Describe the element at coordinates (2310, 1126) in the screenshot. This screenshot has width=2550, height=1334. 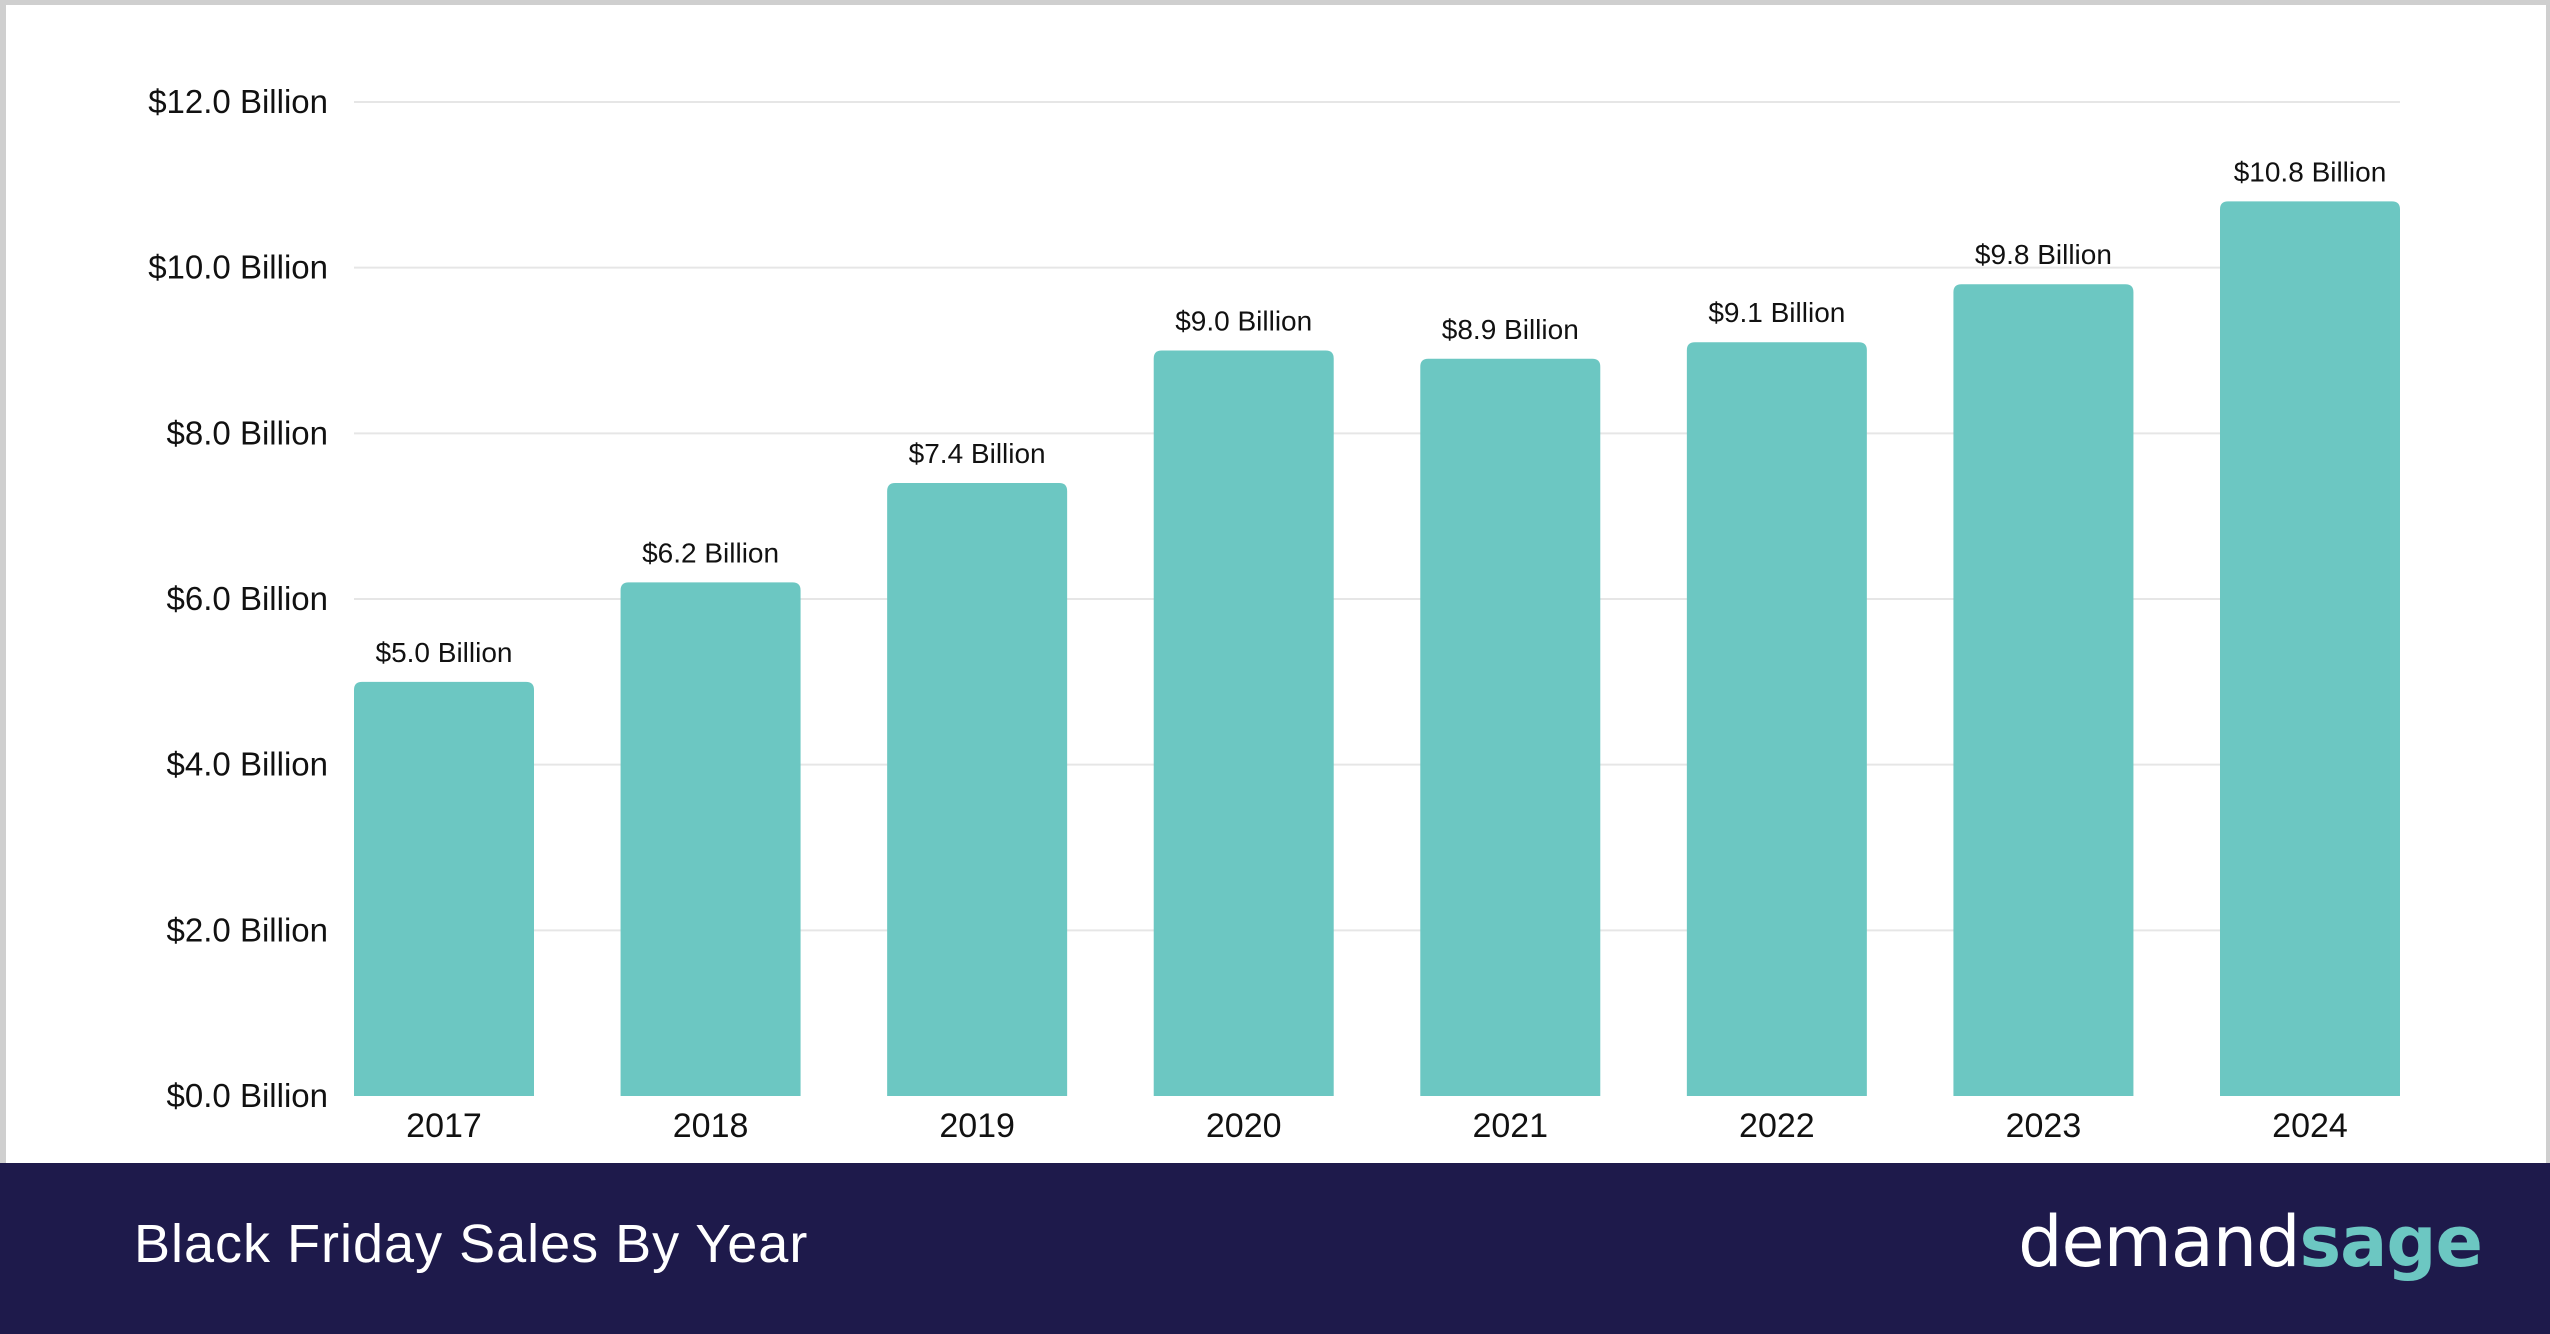
I see `x-tick-label: 2024` at that location.